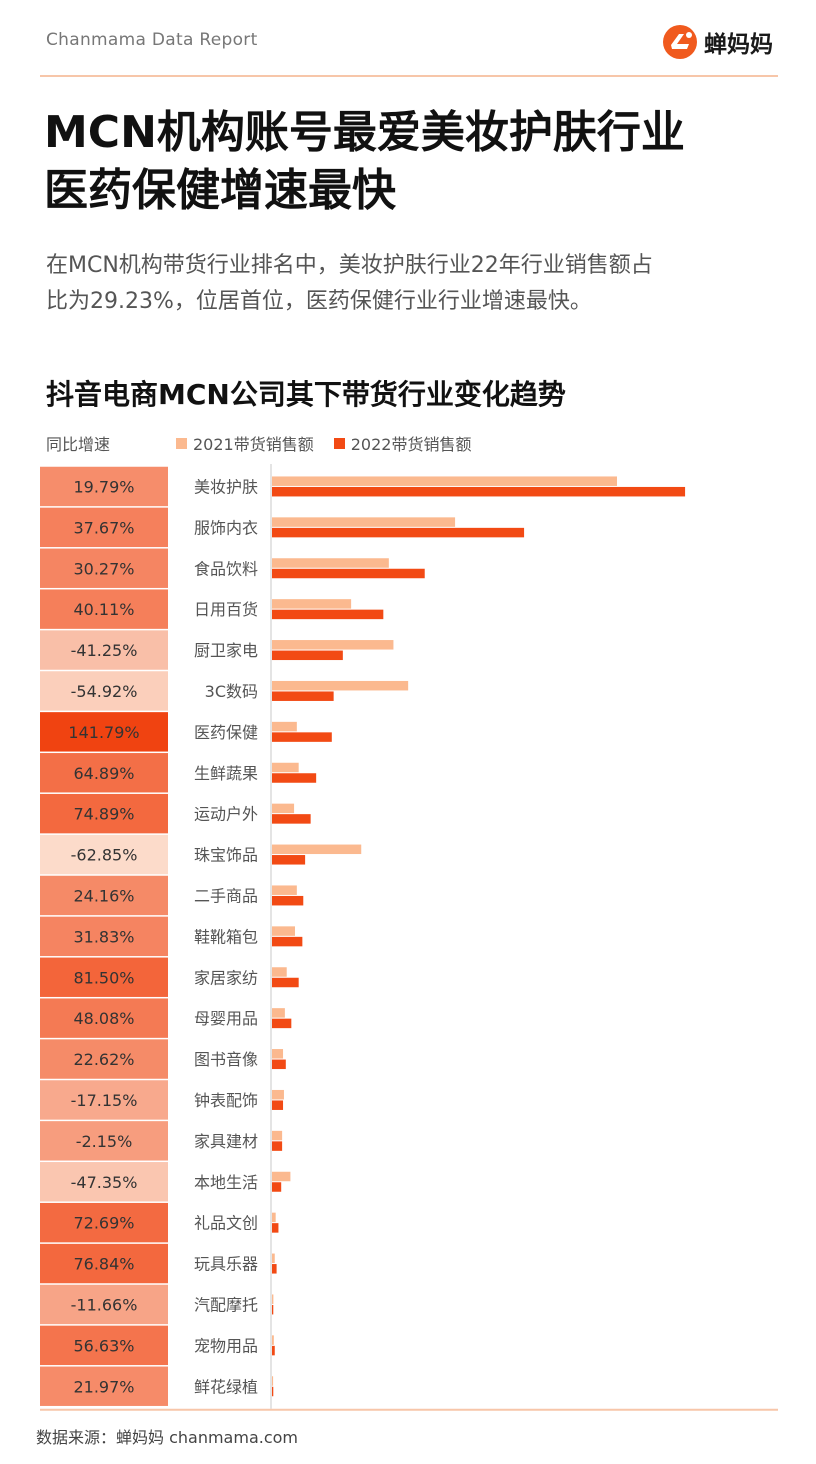  What do you see at coordinates (349, 265) in the screenshot?
I see `description-line-1: 在MCN机构带货行业排名中，美妆护肤行业22年行业销售额占` at bounding box center [349, 265].